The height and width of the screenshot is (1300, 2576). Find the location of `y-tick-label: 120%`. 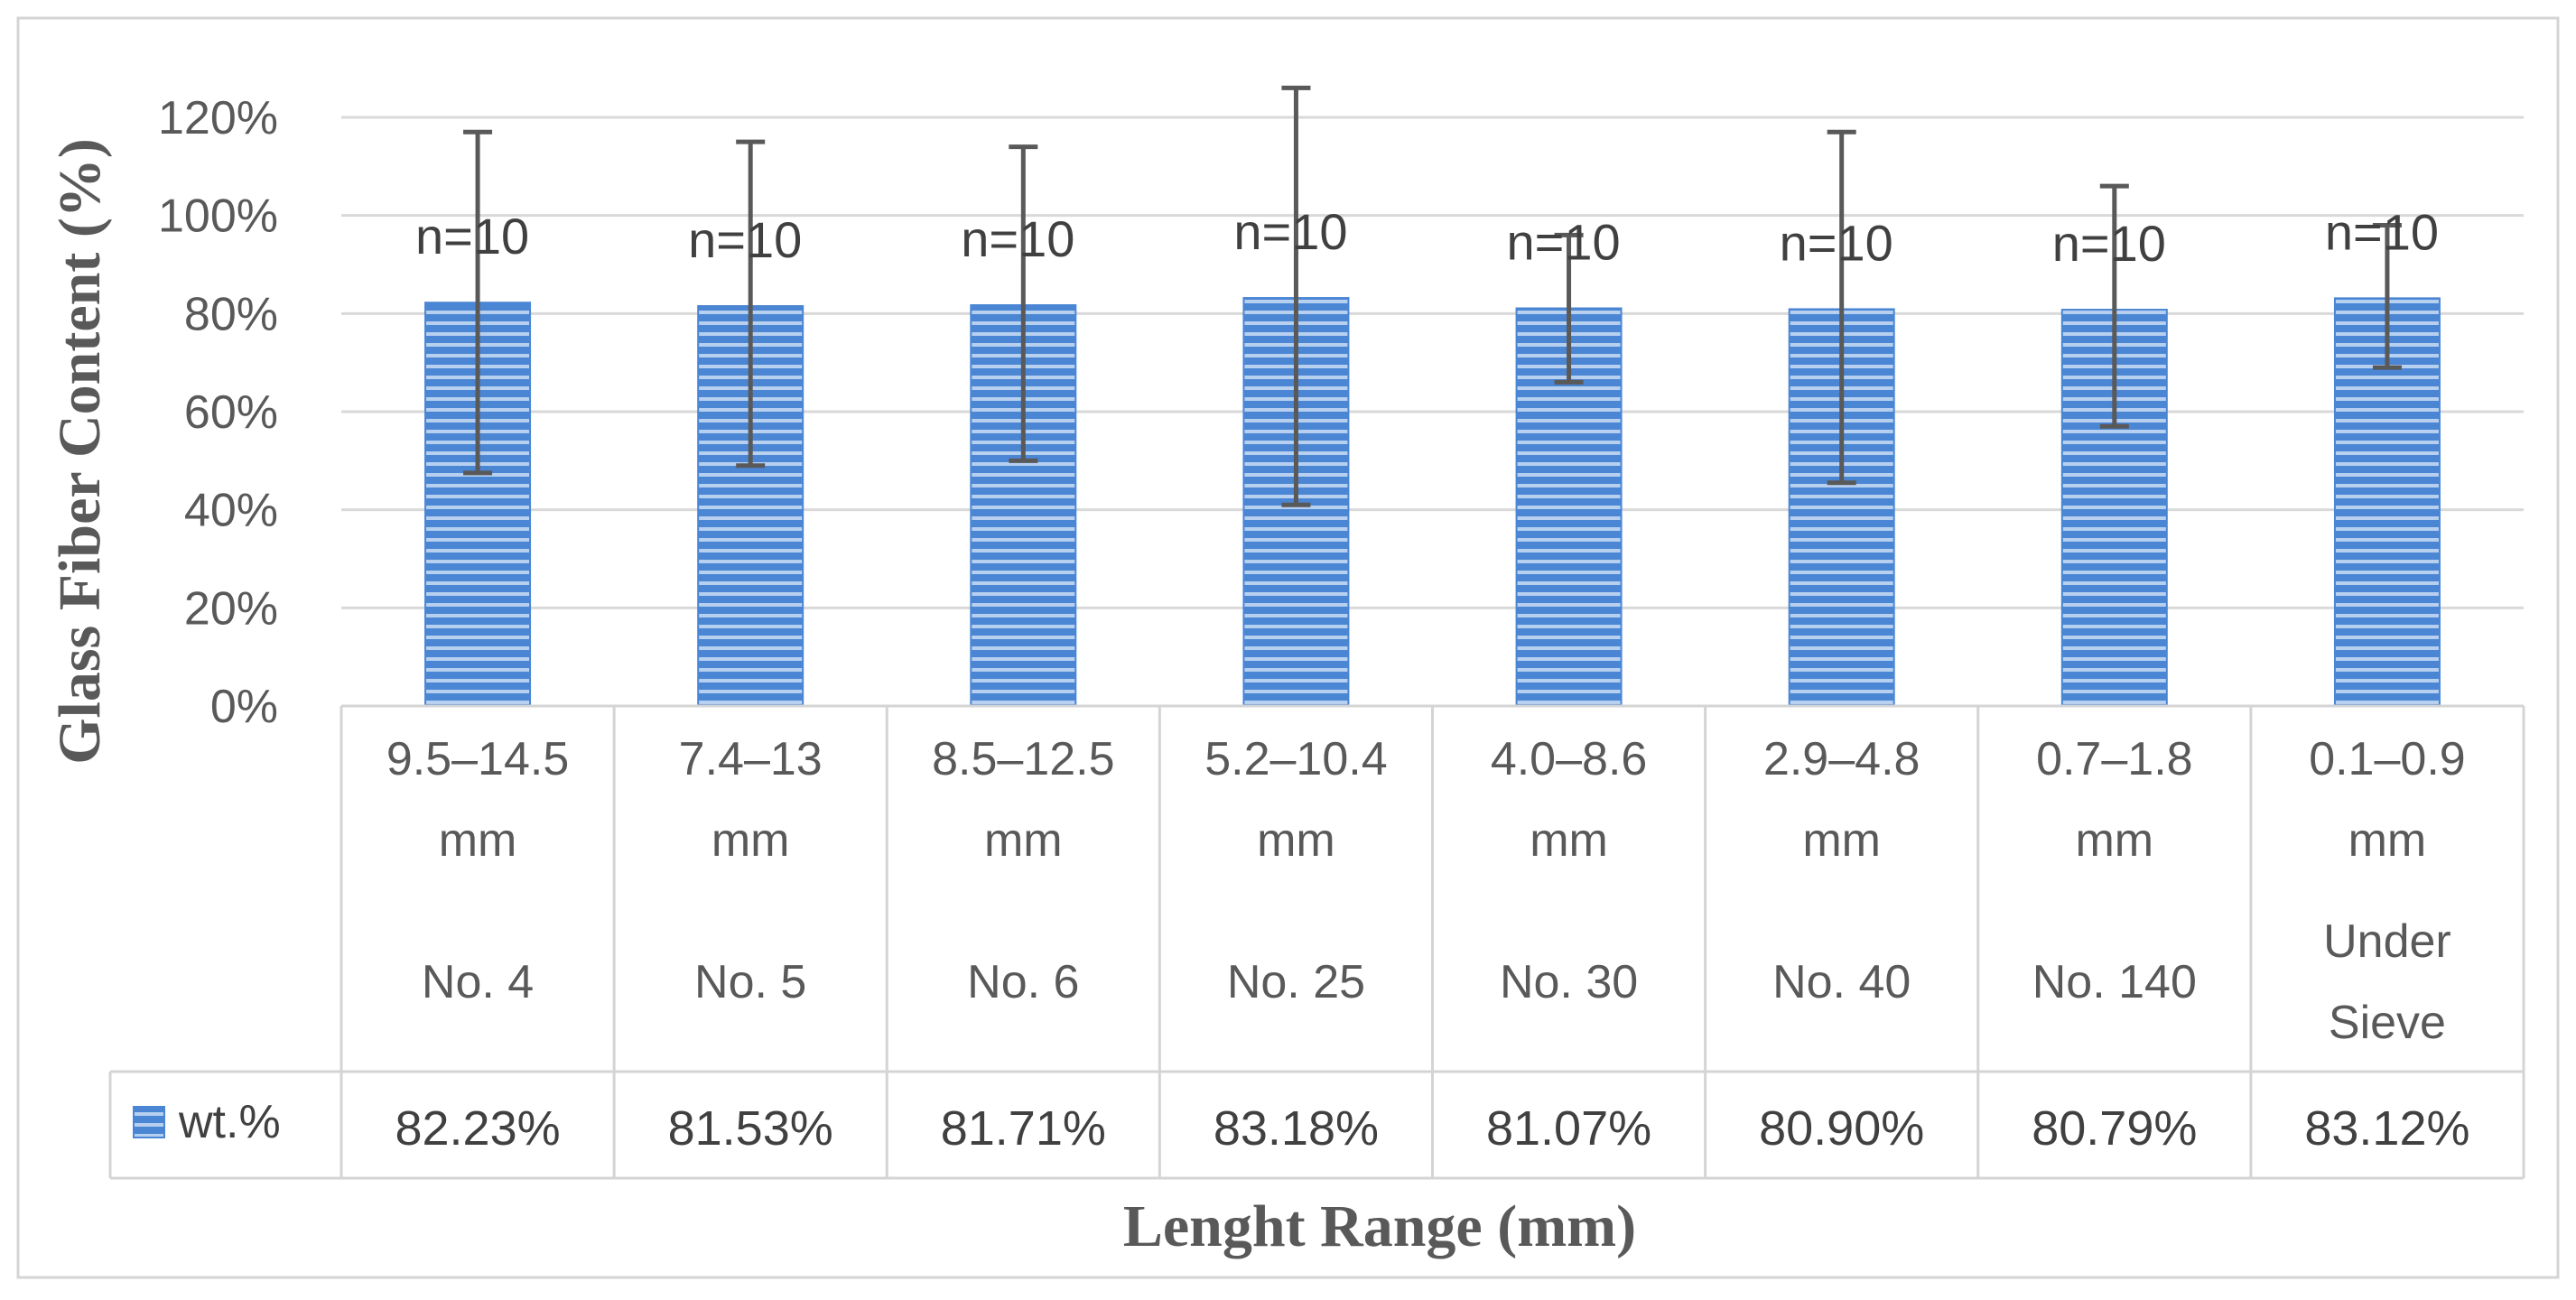

y-tick-label: 120% is located at coordinates (218, 118).